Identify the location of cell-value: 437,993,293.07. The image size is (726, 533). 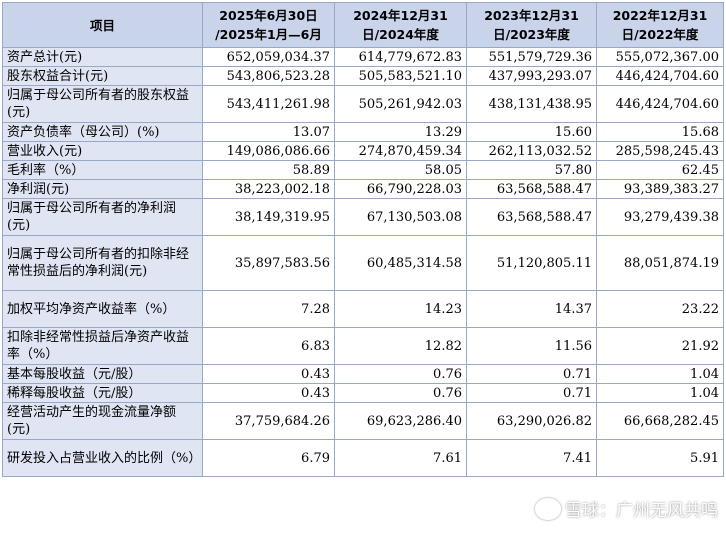
(531, 76).